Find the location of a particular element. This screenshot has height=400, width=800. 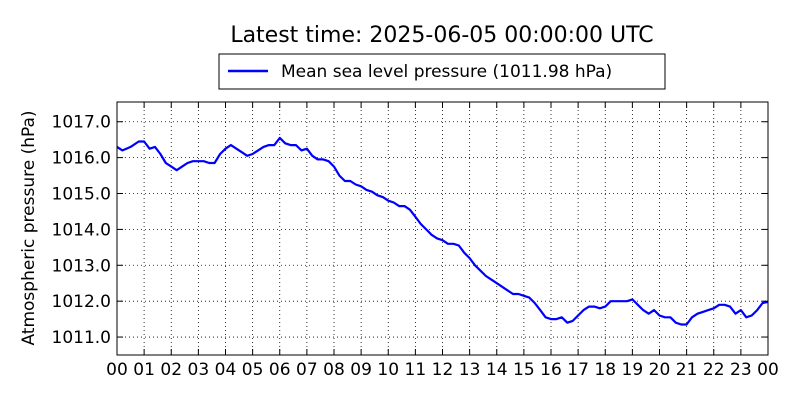

legend: Mean sea level pressure (1011.98 hPa) is located at coordinates (442, 71).